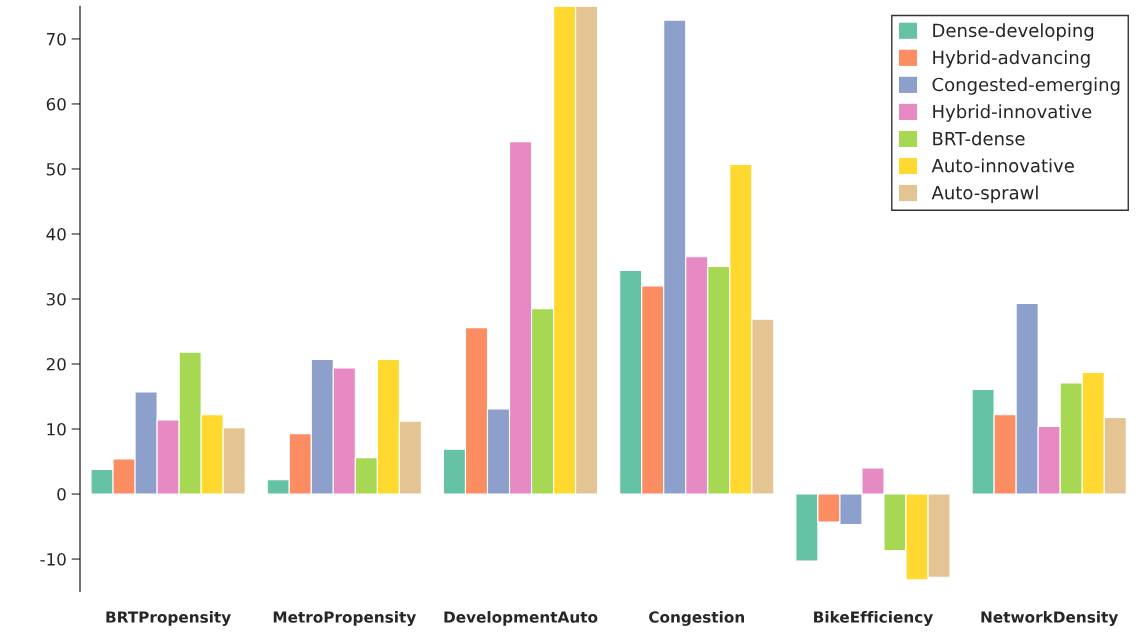 Image resolution: width=1143 pixels, height=643 pixels. Describe the element at coordinates (1026, 86) in the screenshot. I see `legend-label: Congested-emerging` at that location.